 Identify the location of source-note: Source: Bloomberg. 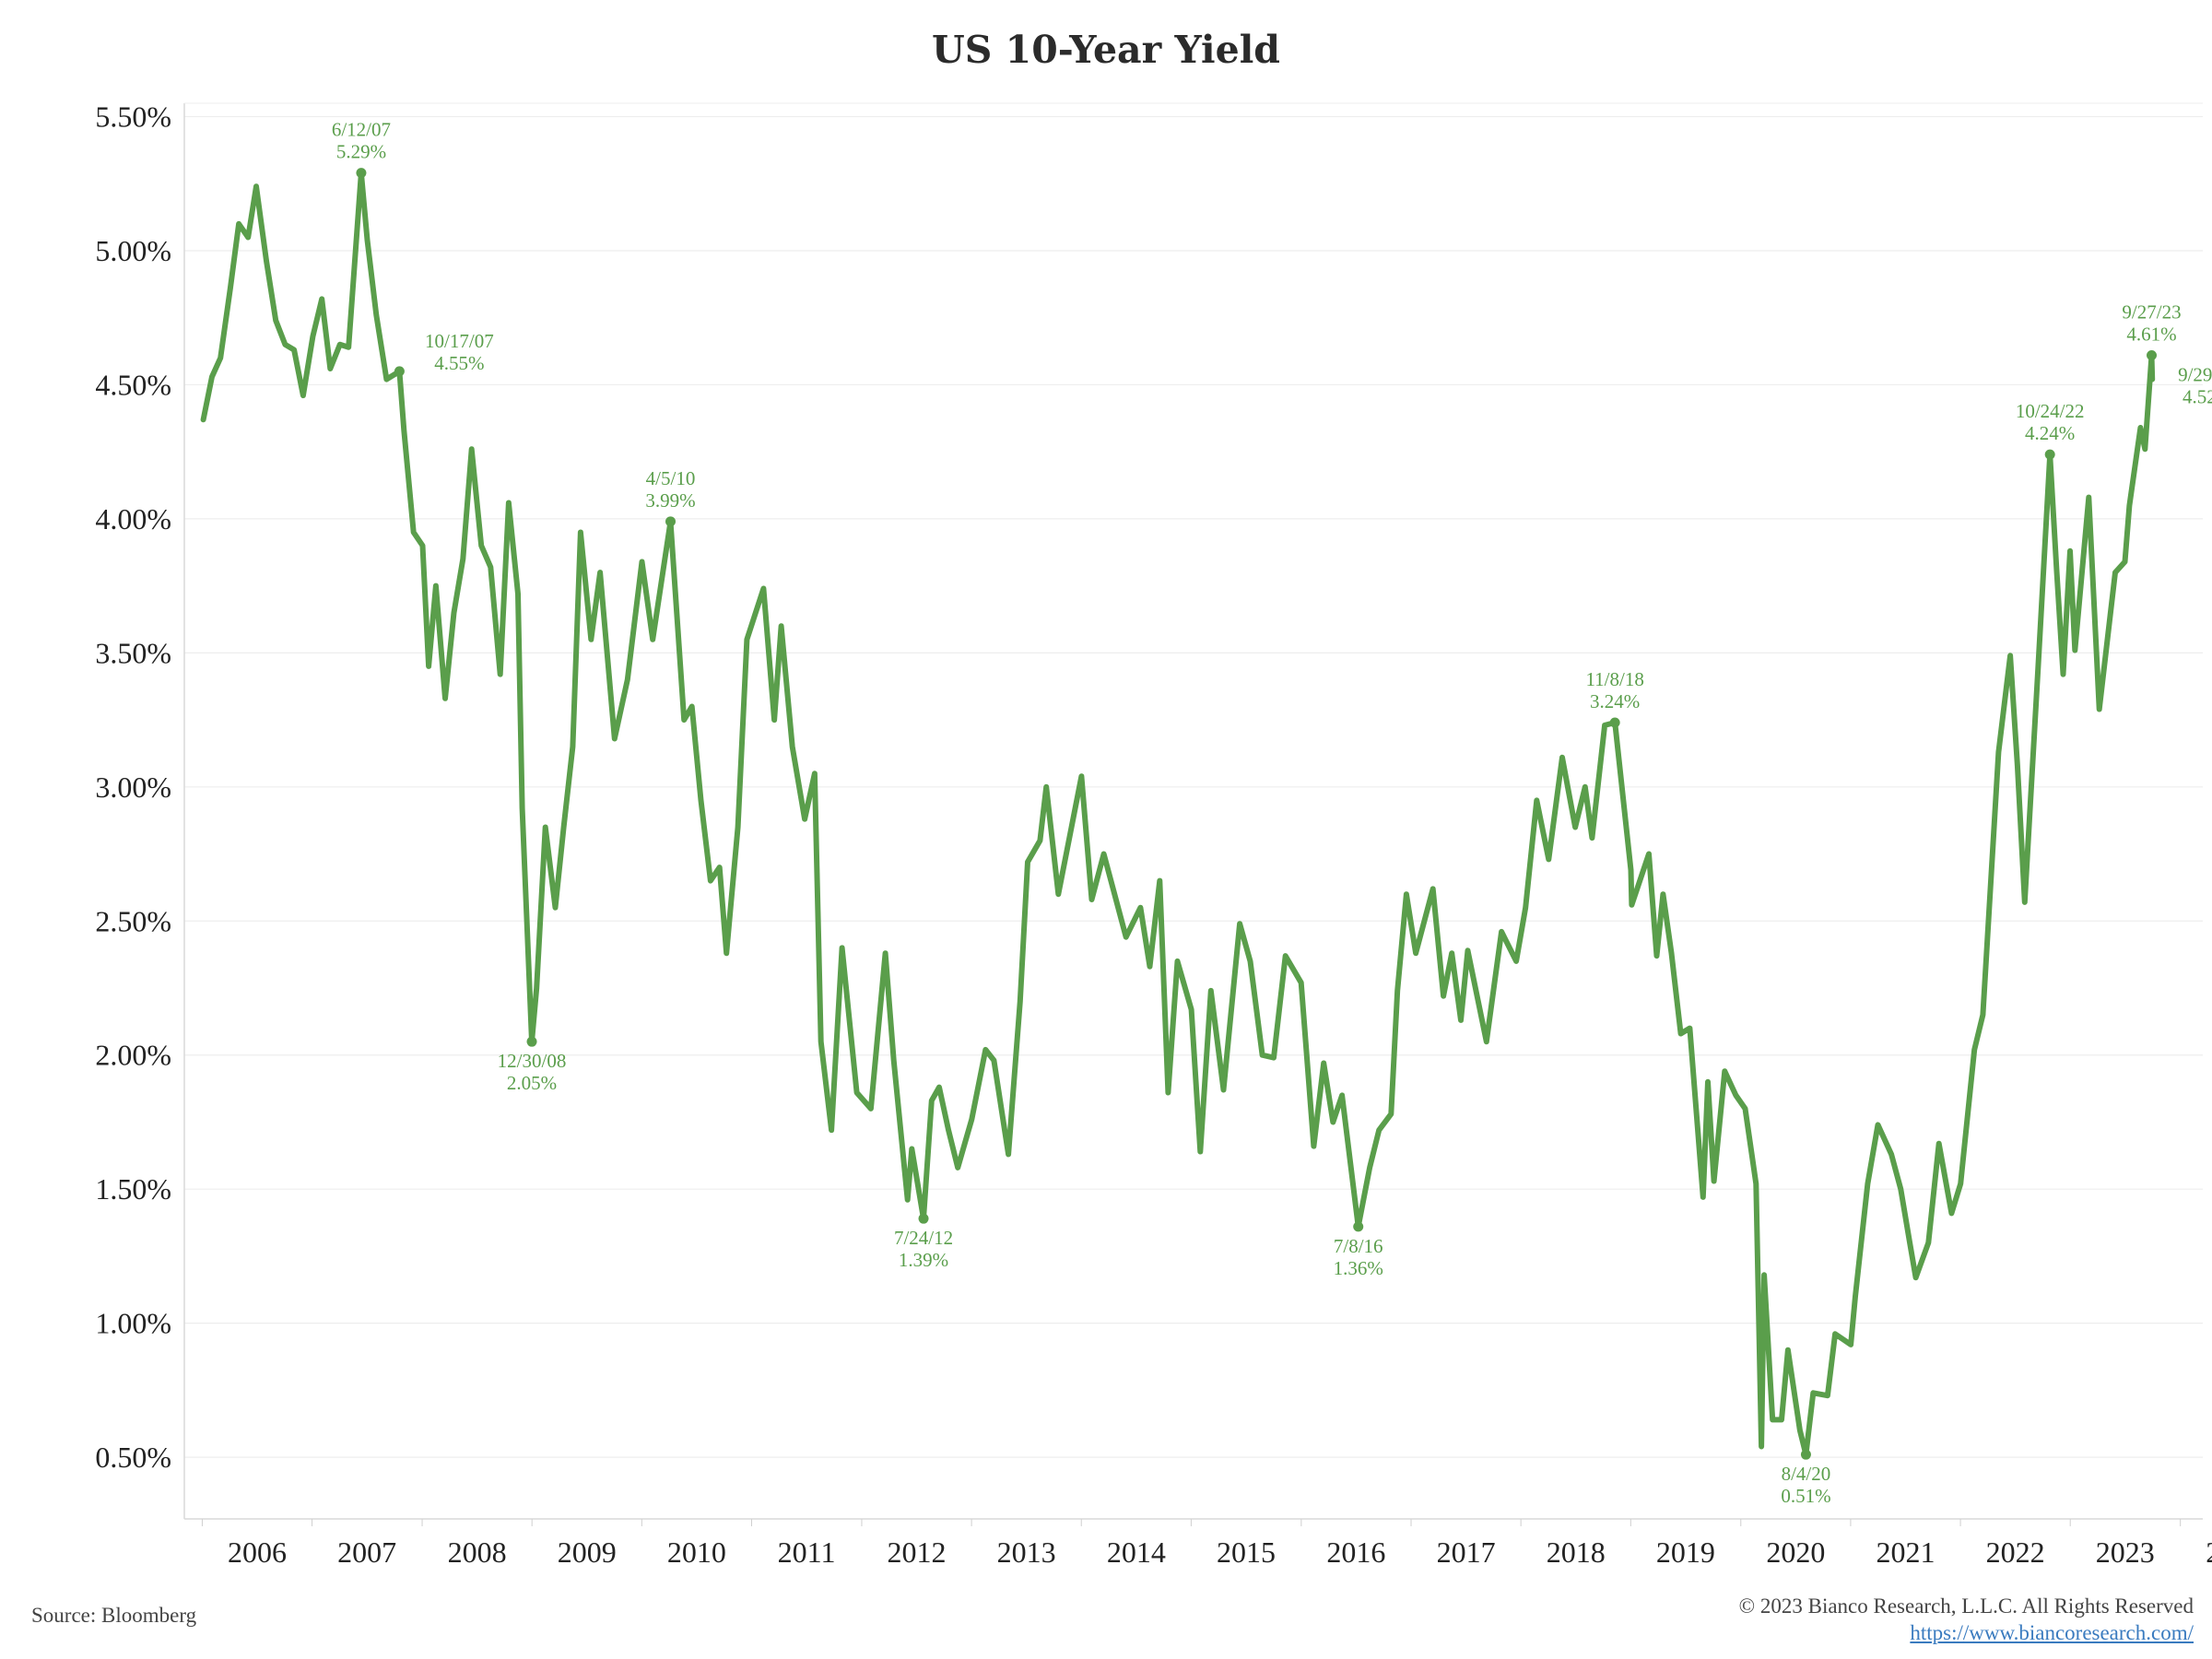
(114, 1615).